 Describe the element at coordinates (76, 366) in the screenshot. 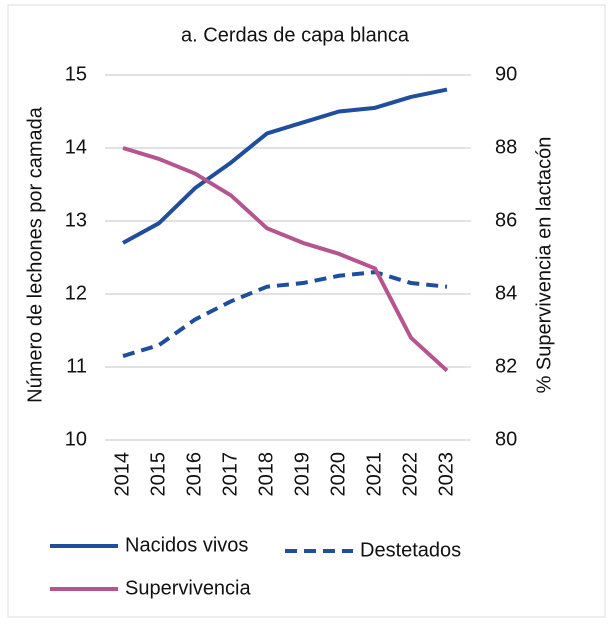

I see `y-tick-label: 11` at that location.